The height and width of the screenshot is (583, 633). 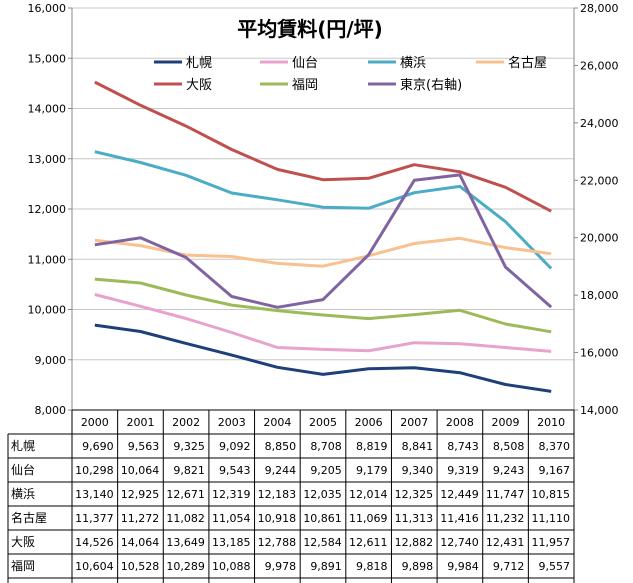 What do you see at coordinates (322, 542) in the screenshot?
I see `data-label: 12,584` at bounding box center [322, 542].